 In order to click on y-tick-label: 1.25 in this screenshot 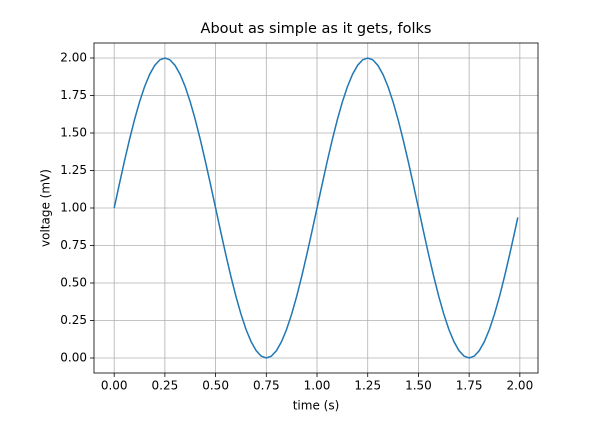, I will do `click(73, 170)`.